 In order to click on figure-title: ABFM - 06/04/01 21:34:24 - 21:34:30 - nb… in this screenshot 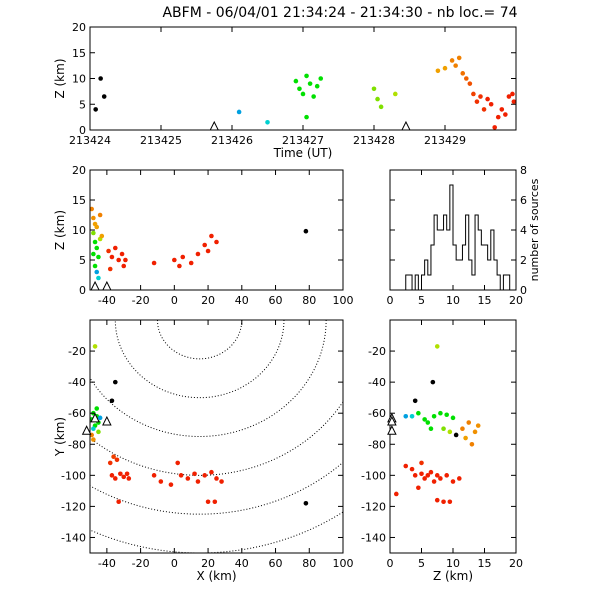, I will do `click(339, 13)`.